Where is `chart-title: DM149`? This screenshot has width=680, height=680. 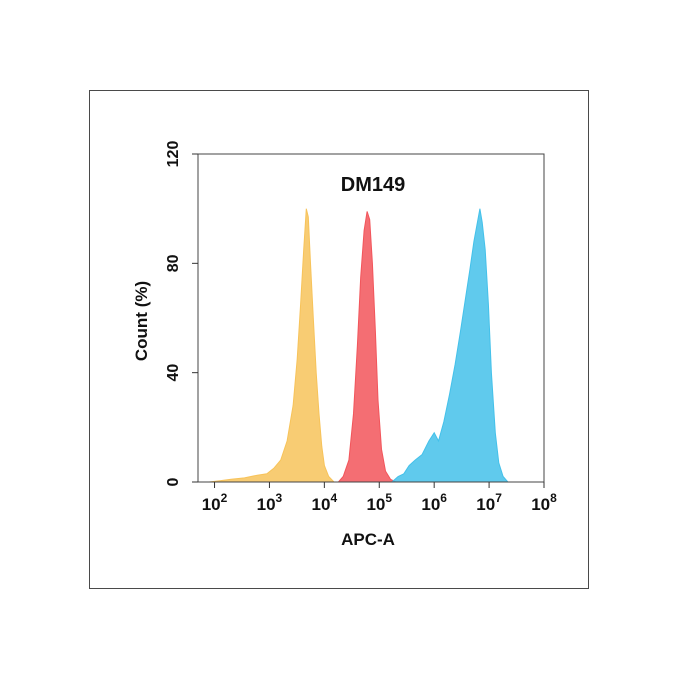
chart-title: DM149 is located at coordinates (373, 185).